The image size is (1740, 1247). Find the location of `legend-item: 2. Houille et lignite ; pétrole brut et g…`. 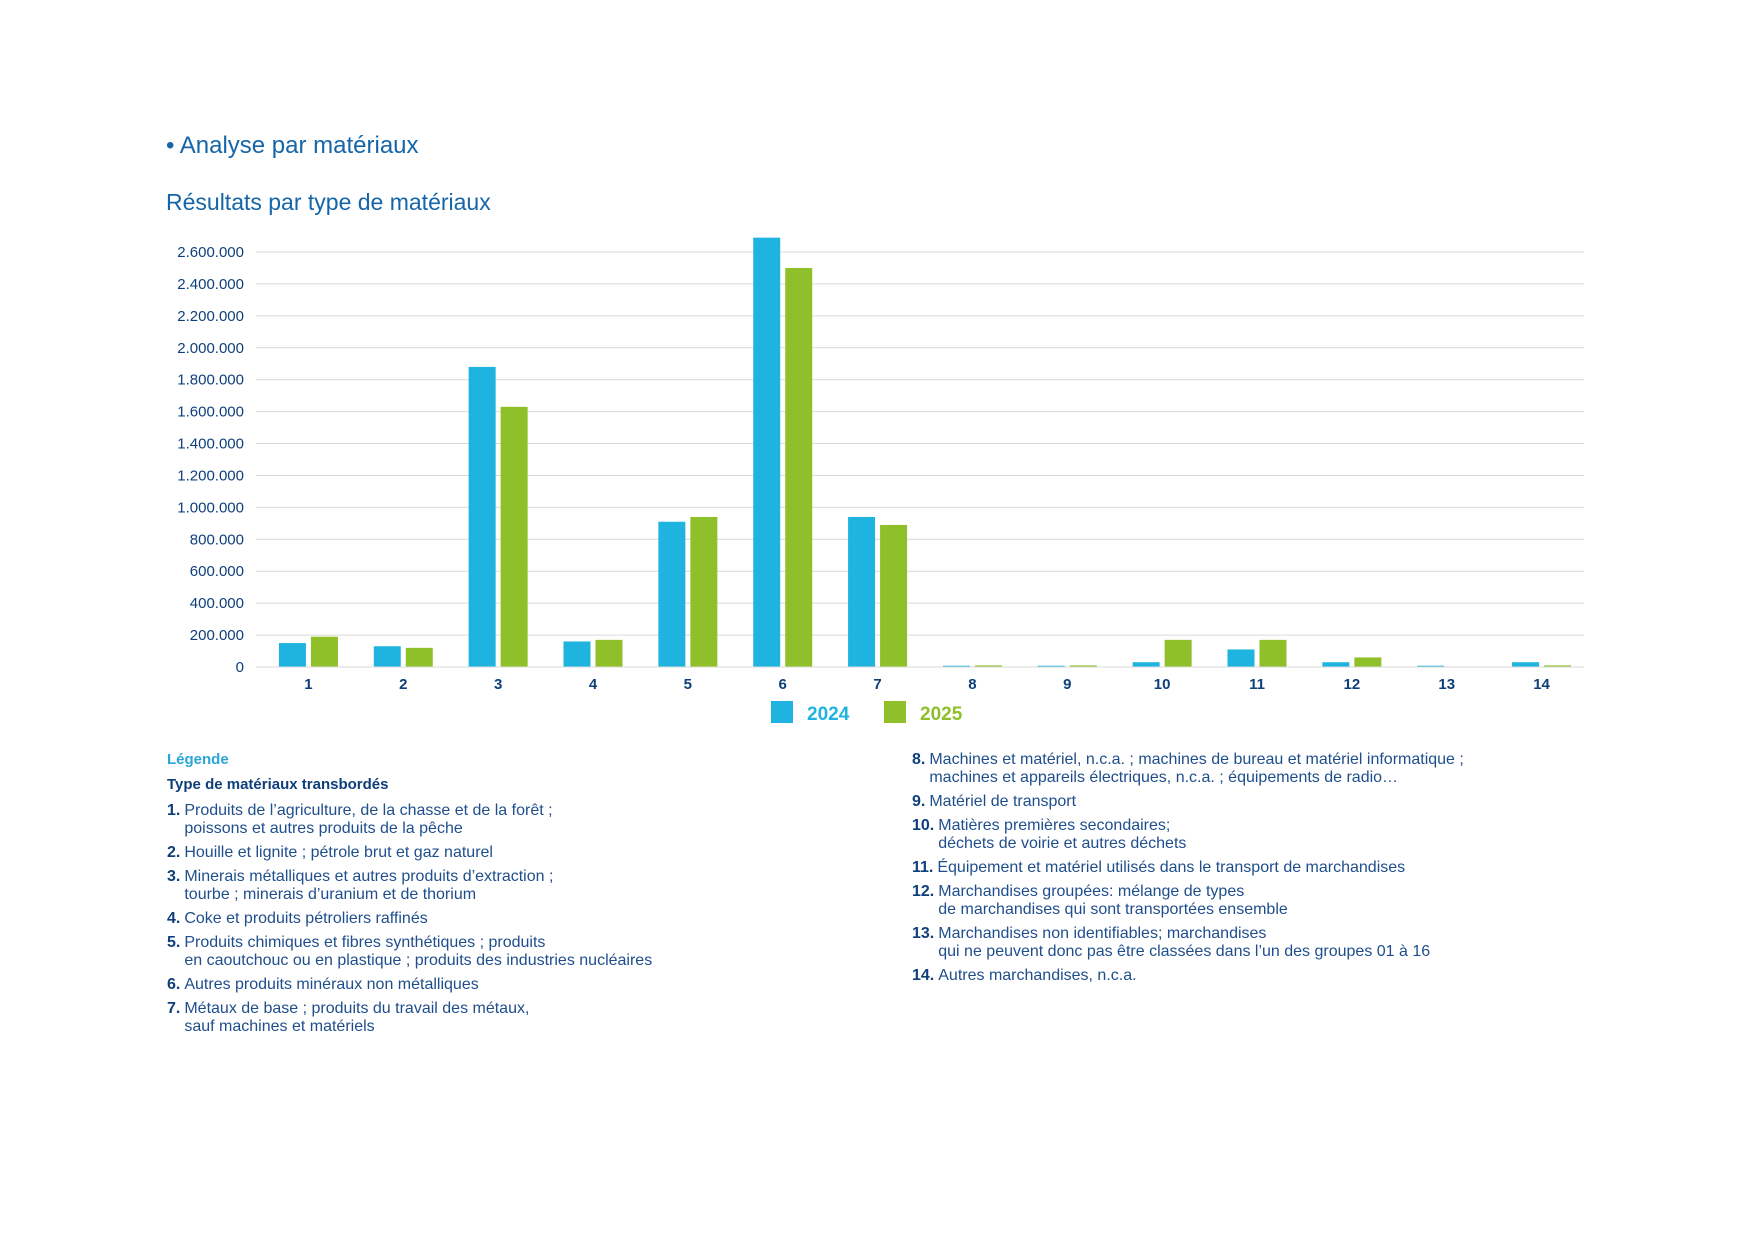

legend-item: 2. Houille et lignite ; pétrole brut et g… is located at coordinates (537, 853).